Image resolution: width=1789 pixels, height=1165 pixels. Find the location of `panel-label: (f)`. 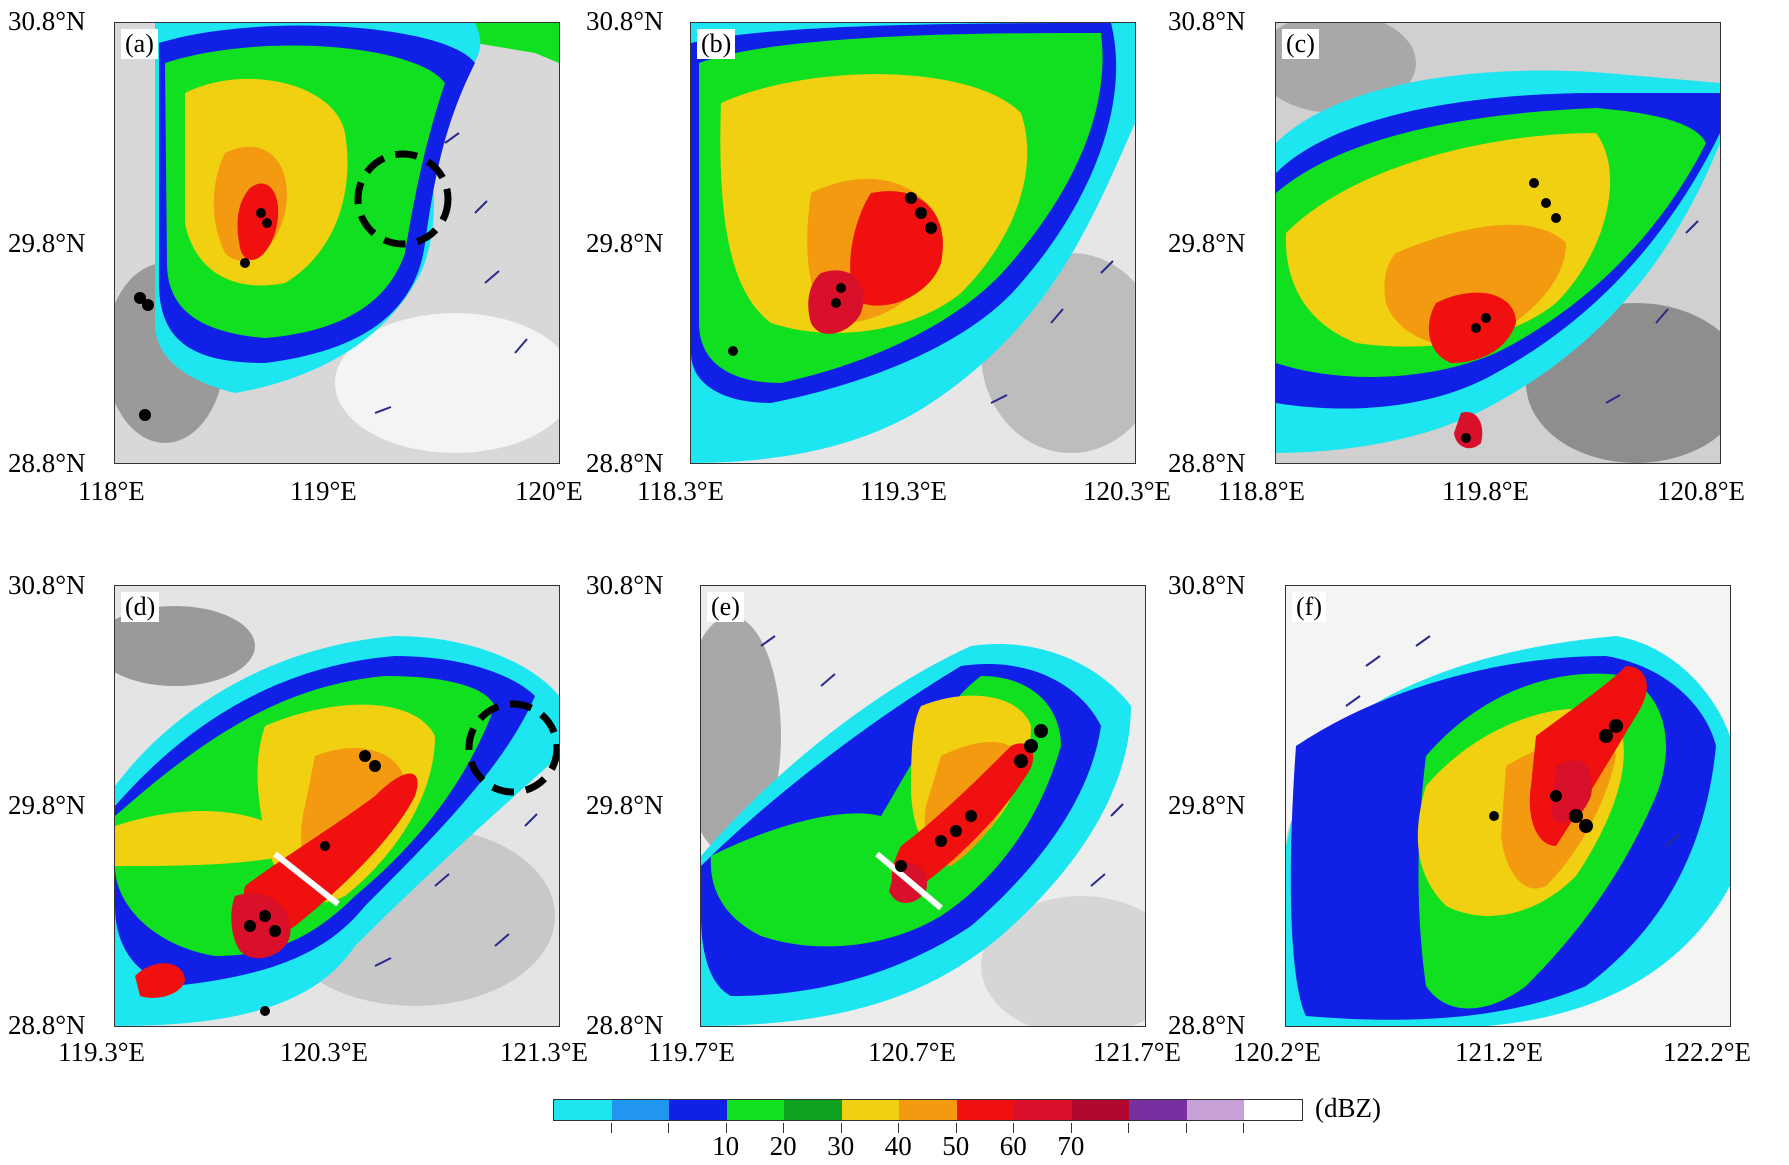

panel-label: (f) is located at coordinates (1309, 607).